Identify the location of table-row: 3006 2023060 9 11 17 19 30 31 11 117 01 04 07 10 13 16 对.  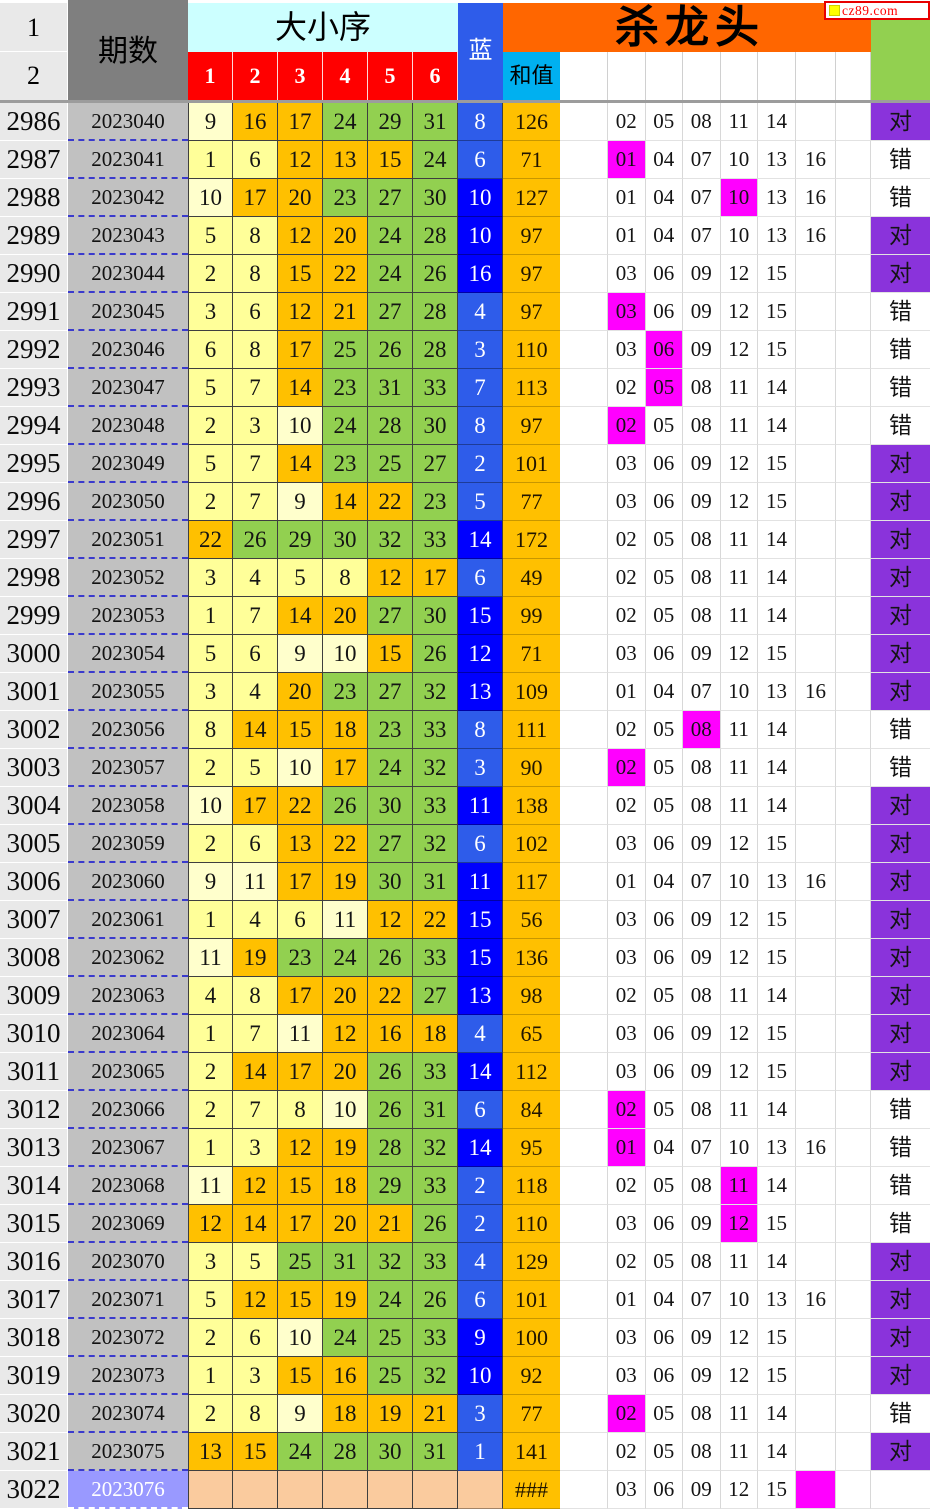
(465, 882).